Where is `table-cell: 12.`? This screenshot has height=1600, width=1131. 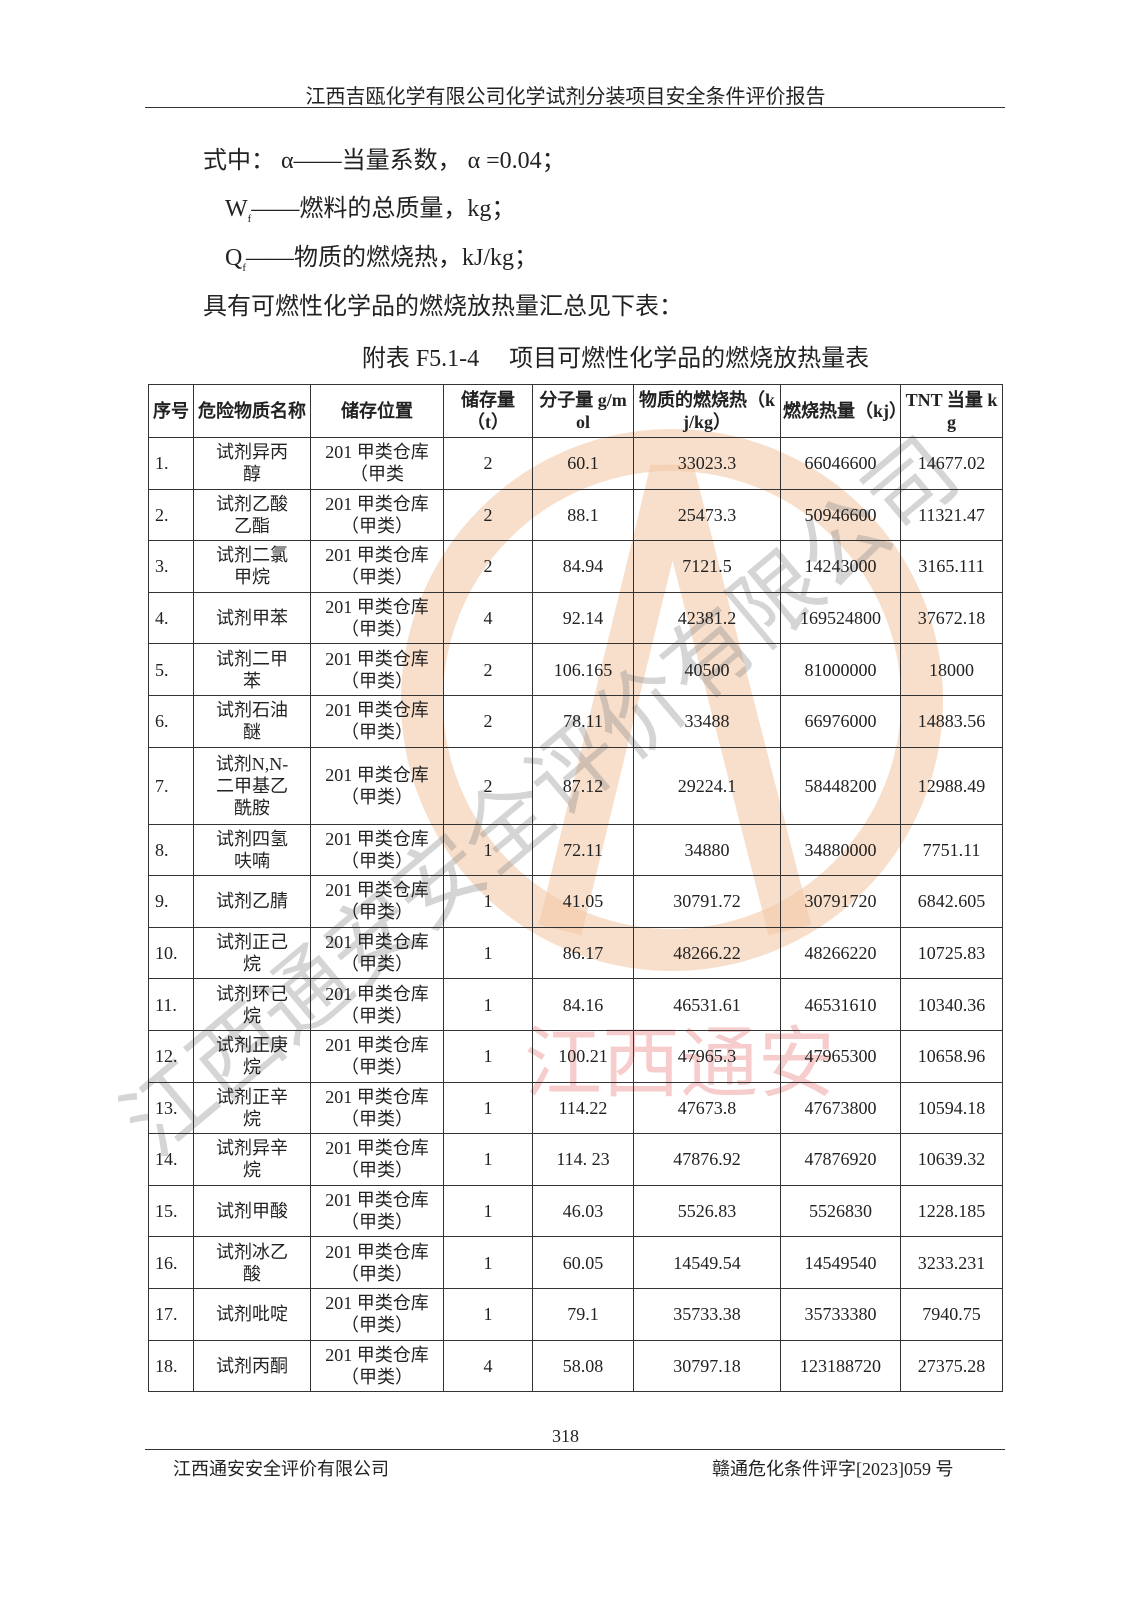 table-cell: 12. is located at coordinates (171, 1056).